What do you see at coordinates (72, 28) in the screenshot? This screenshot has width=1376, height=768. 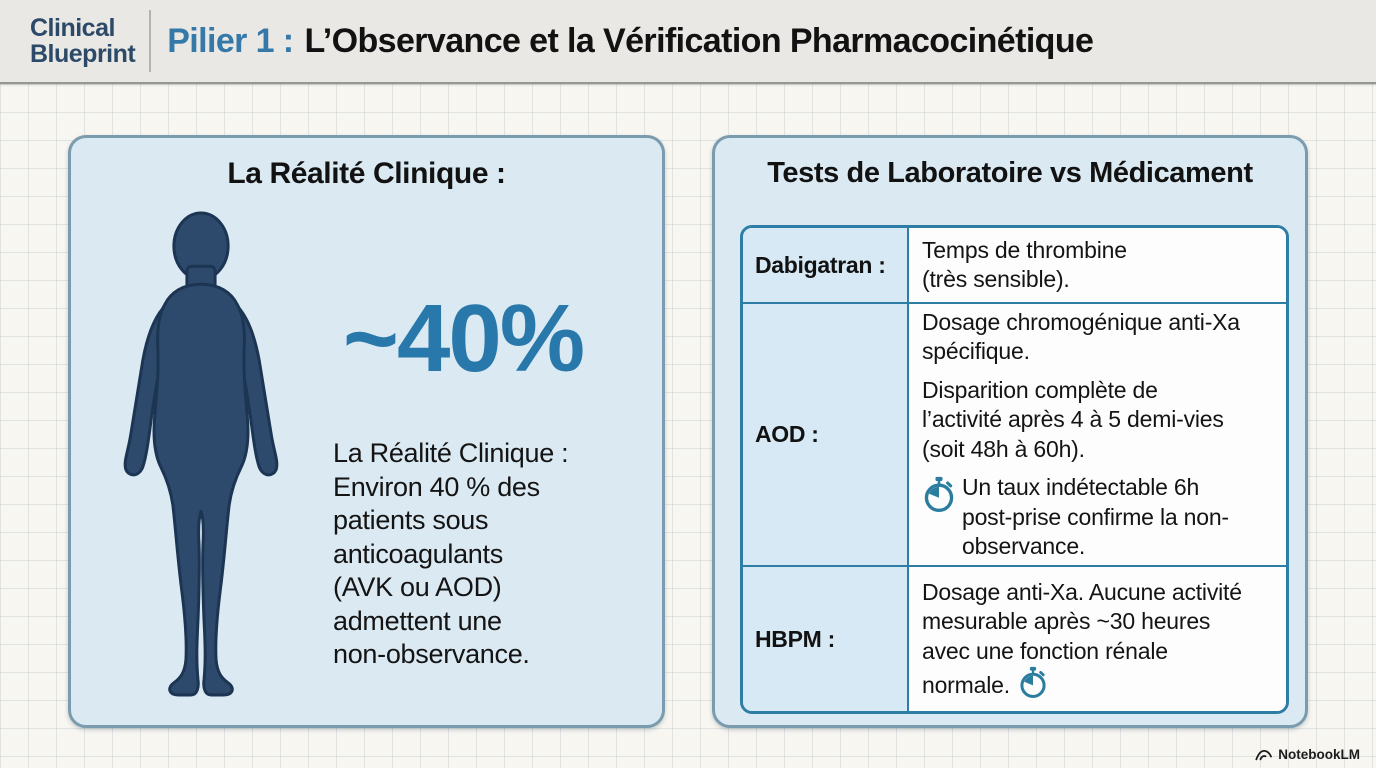 I see `brand-logo-line1: Clinical` at bounding box center [72, 28].